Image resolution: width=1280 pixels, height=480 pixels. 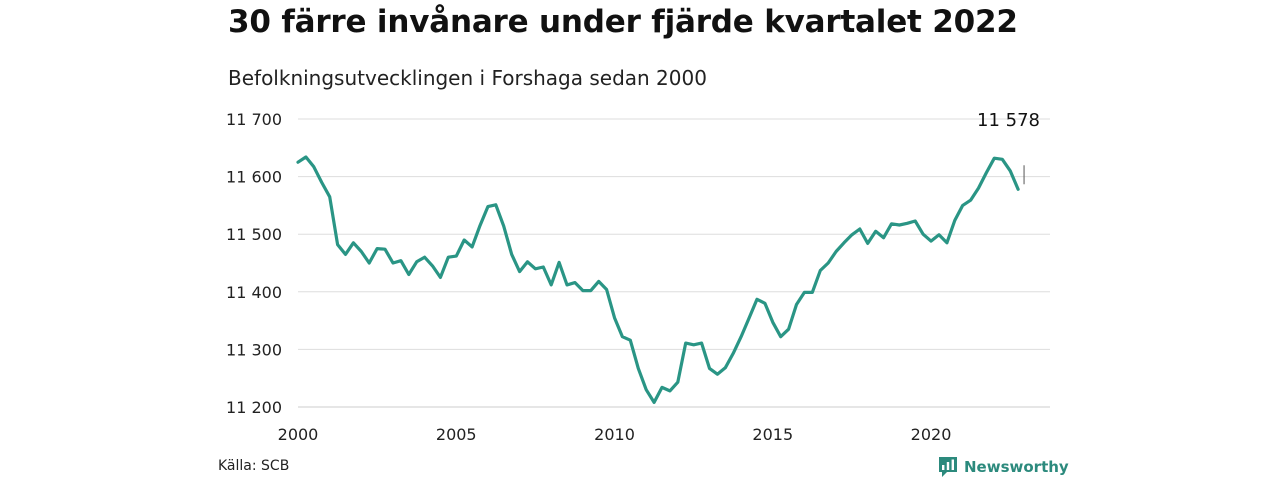 What do you see at coordinates (254, 292) in the screenshot?
I see `y-tick-label: 11 400` at bounding box center [254, 292].